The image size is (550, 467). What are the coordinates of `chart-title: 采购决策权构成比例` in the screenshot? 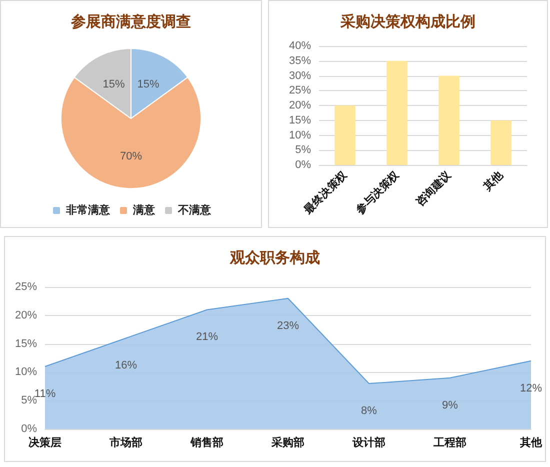 It's located at (408, 21).